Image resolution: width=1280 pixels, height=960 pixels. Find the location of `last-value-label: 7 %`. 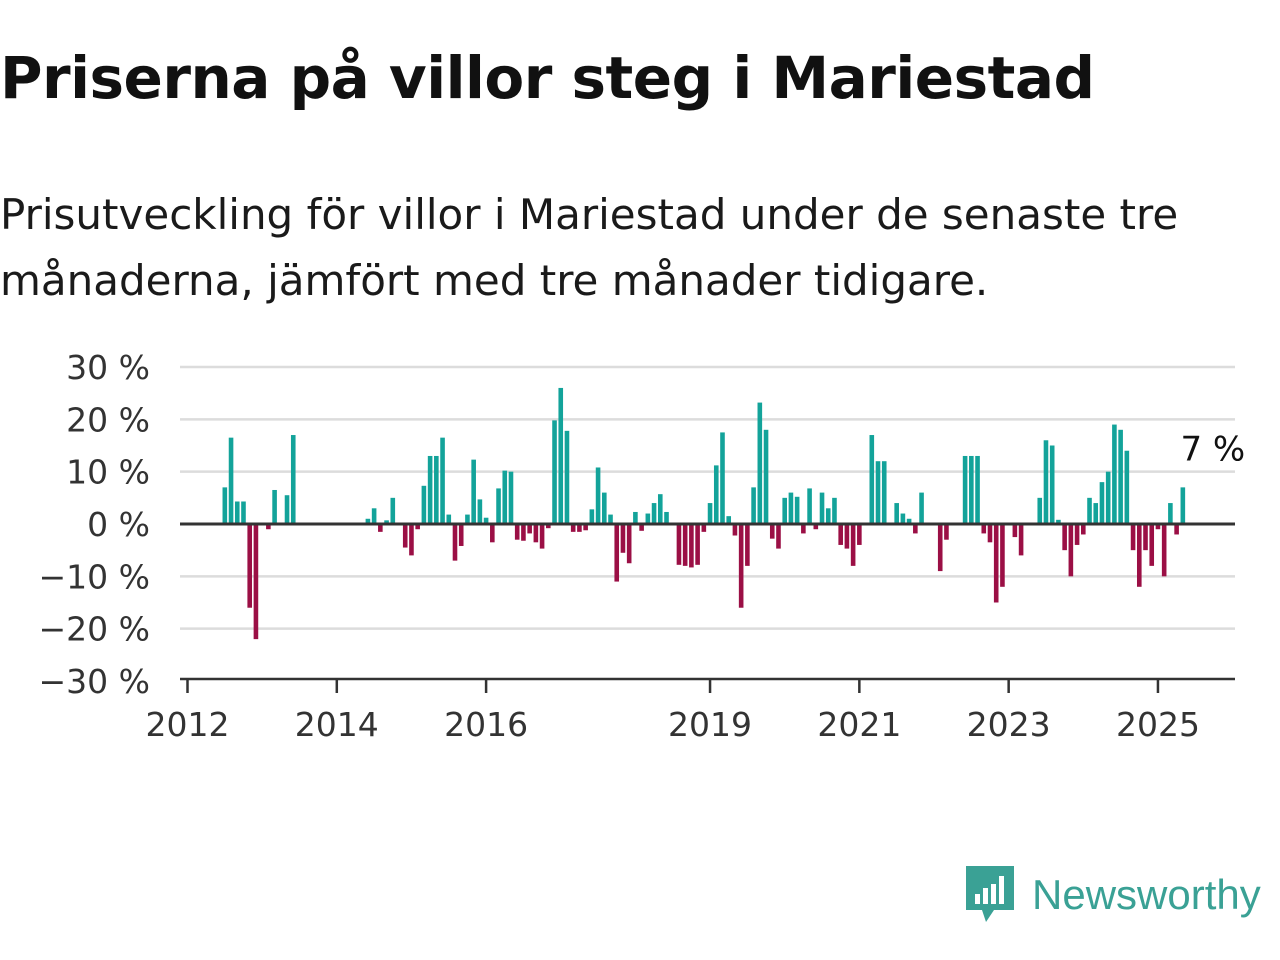

last-value-label: 7 % is located at coordinates (1212, 449).